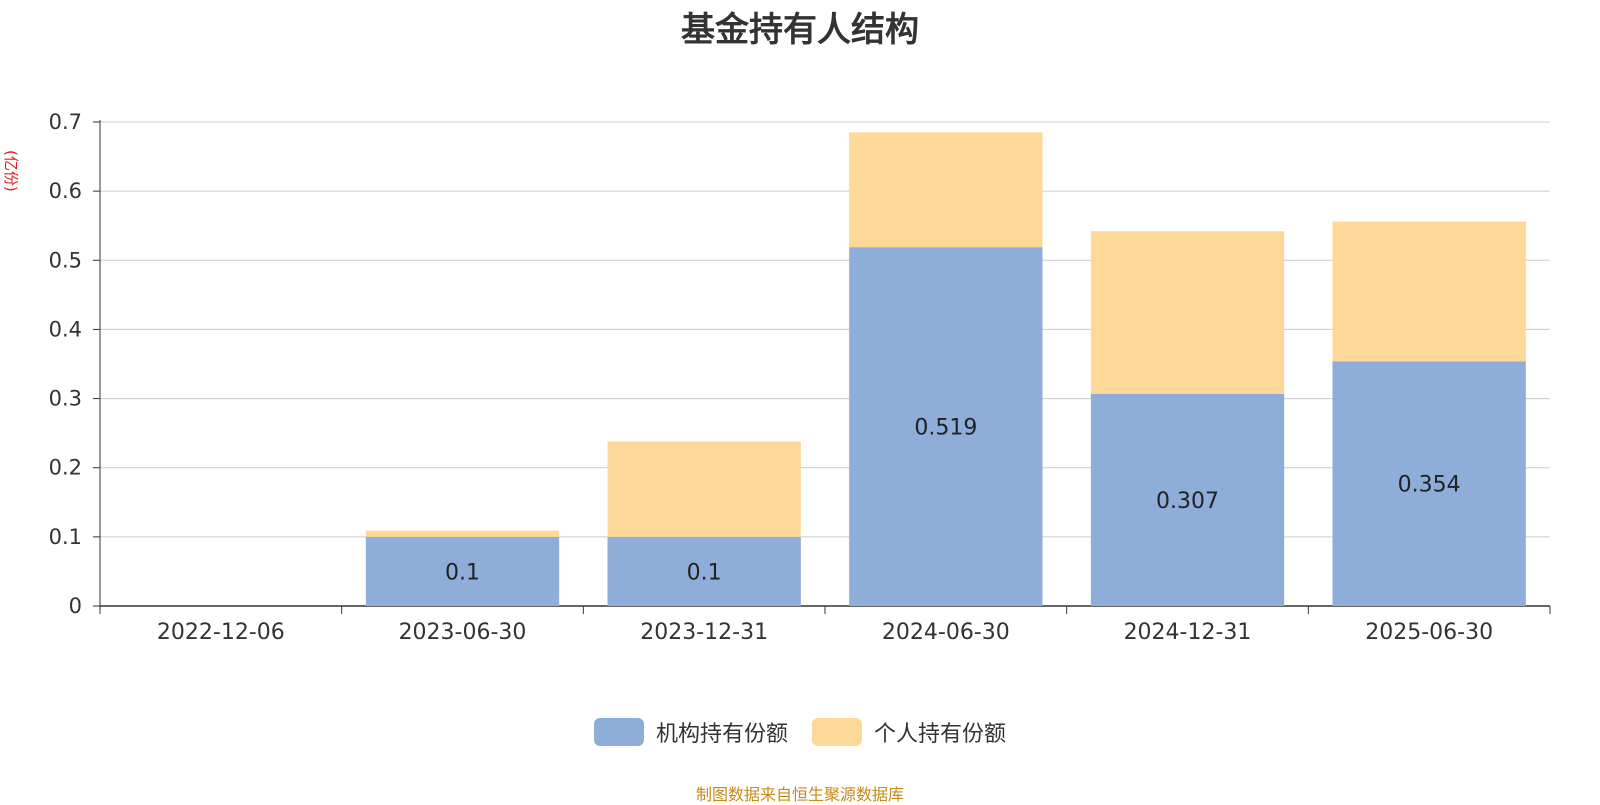 This screenshot has width=1600, height=805. I want to click on legend-swatch-individual, so click(837, 732).